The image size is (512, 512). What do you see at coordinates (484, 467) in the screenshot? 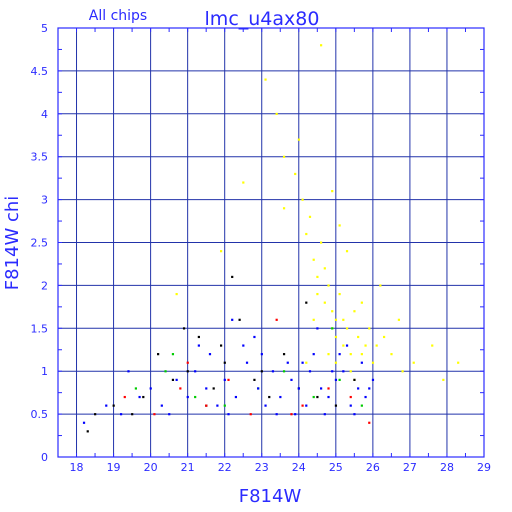
I see `x-tick-label: 29` at bounding box center [484, 467].